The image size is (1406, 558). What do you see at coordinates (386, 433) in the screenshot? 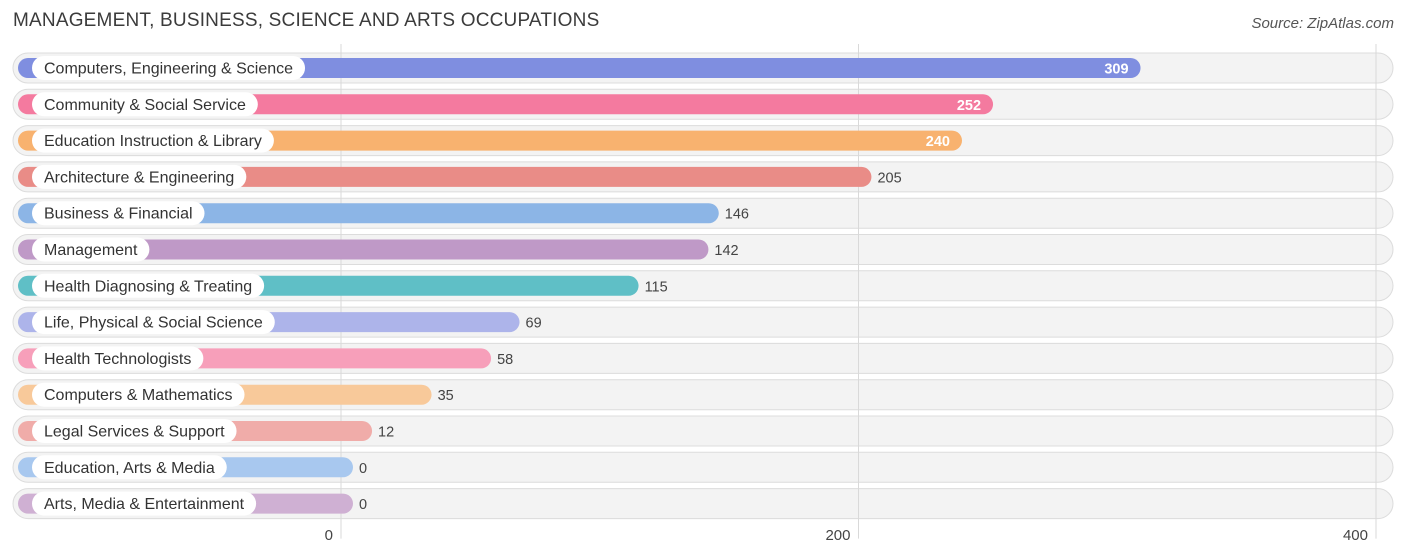
I see `value-label: 12` at bounding box center [386, 433].